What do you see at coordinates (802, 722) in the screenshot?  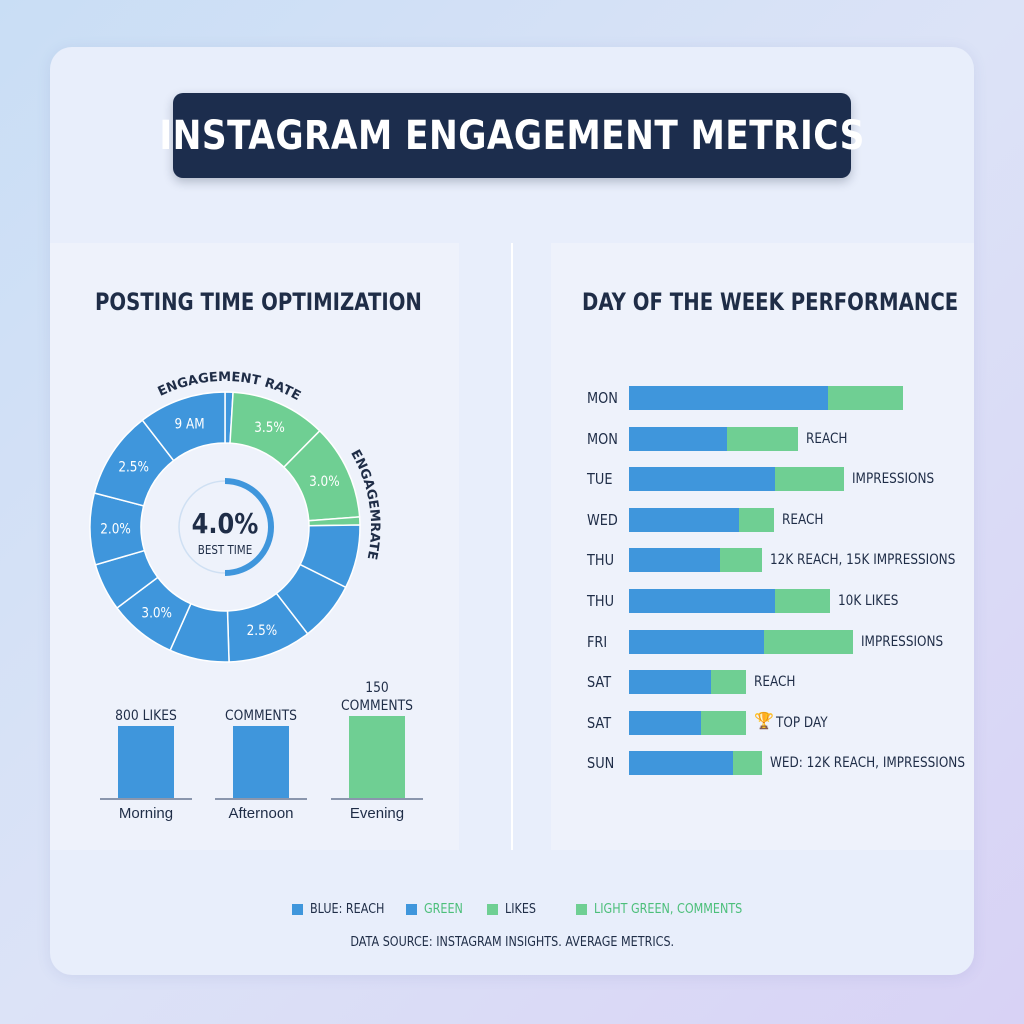 I see `bar-annotation: TOP DAY` at bounding box center [802, 722].